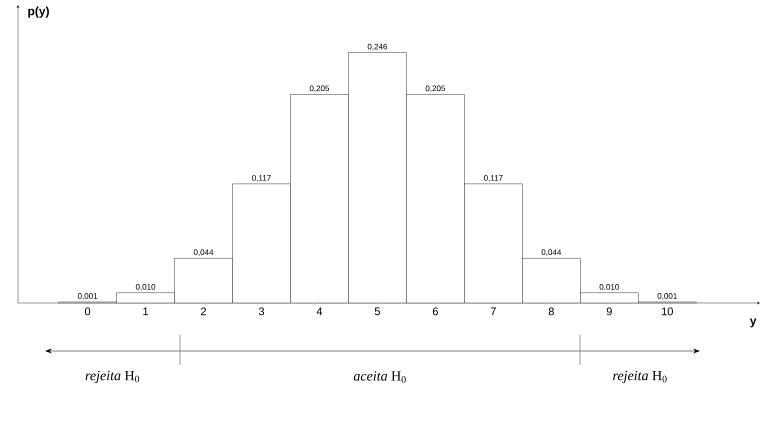 Image resolution: width=768 pixels, height=423 pixels. What do you see at coordinates (609, 312) in the screenshot?
I see `x-tick-label: 9` at bounding box center [609, 312].